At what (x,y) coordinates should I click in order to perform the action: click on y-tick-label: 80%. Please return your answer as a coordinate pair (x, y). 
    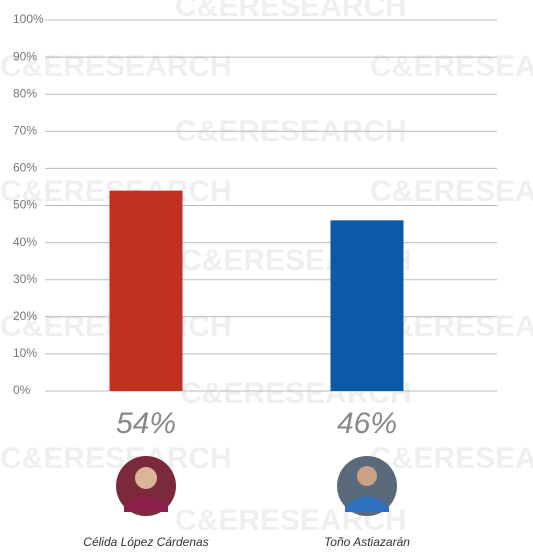
    Looking at the image, I should click on (25, 93).